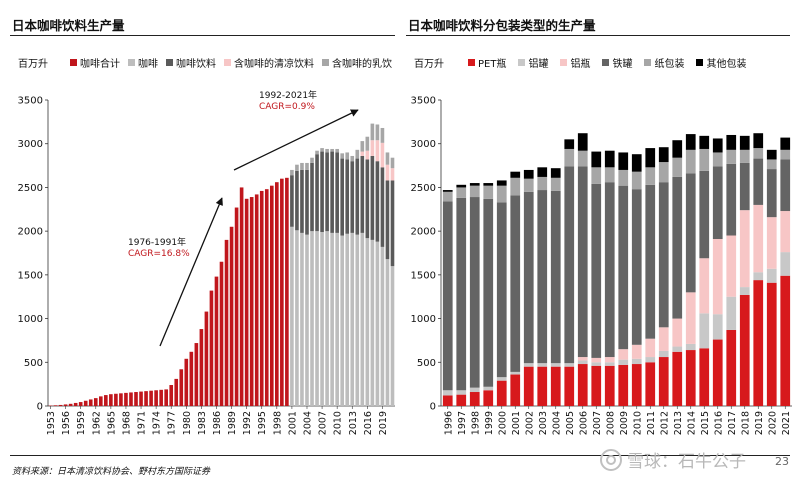 Image resolution: width=800 pixels, height=479 pixels. I want to click on legend-label: 铁罐, so click(622, 64).